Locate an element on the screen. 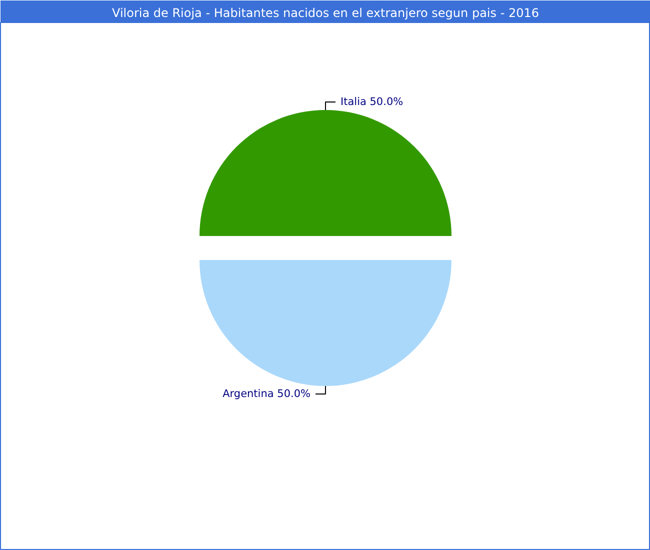 The height and width of the screenshot is (550, 650). slice-label: Italia 50.0% is located at coordinates (372, 102).